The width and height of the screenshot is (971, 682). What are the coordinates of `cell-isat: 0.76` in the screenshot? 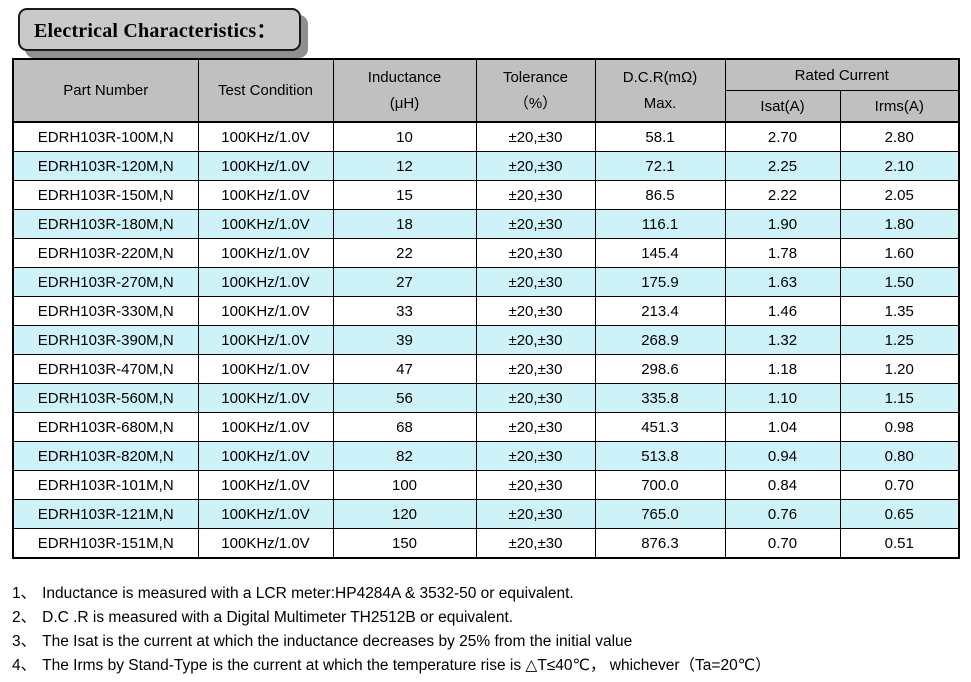 It's located at (782, 514).